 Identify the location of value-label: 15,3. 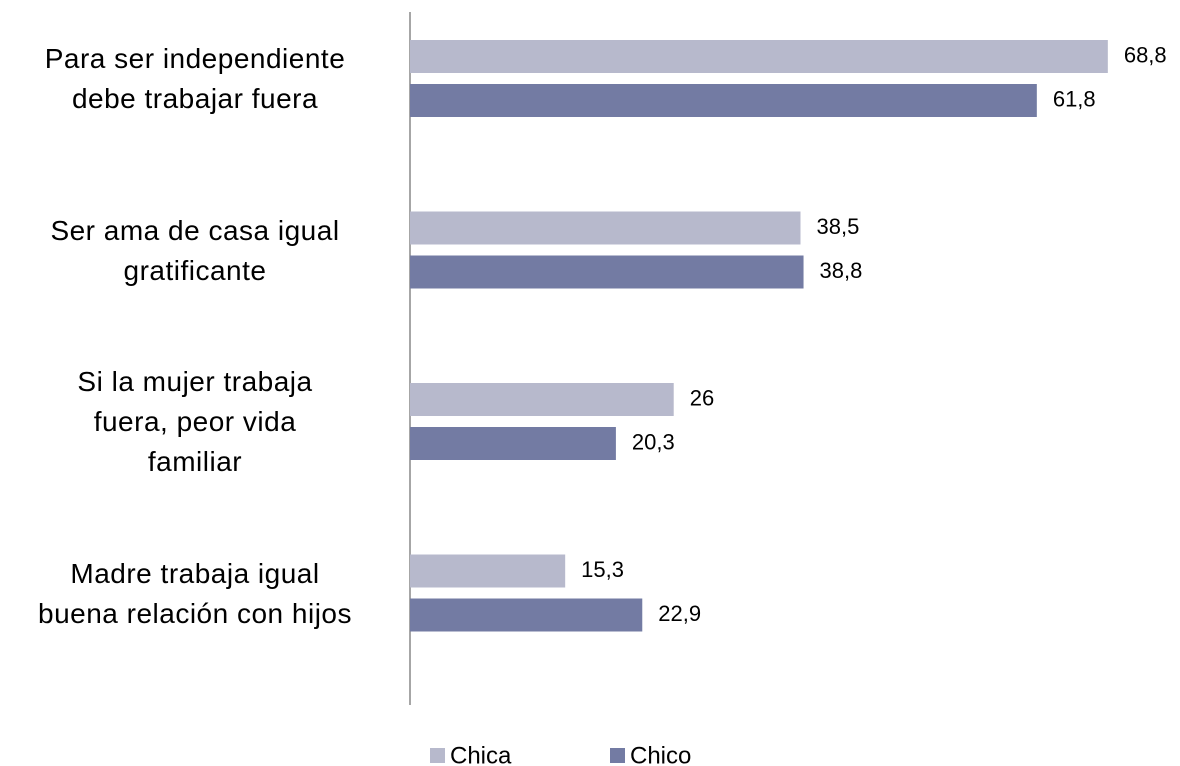
(602, 569).